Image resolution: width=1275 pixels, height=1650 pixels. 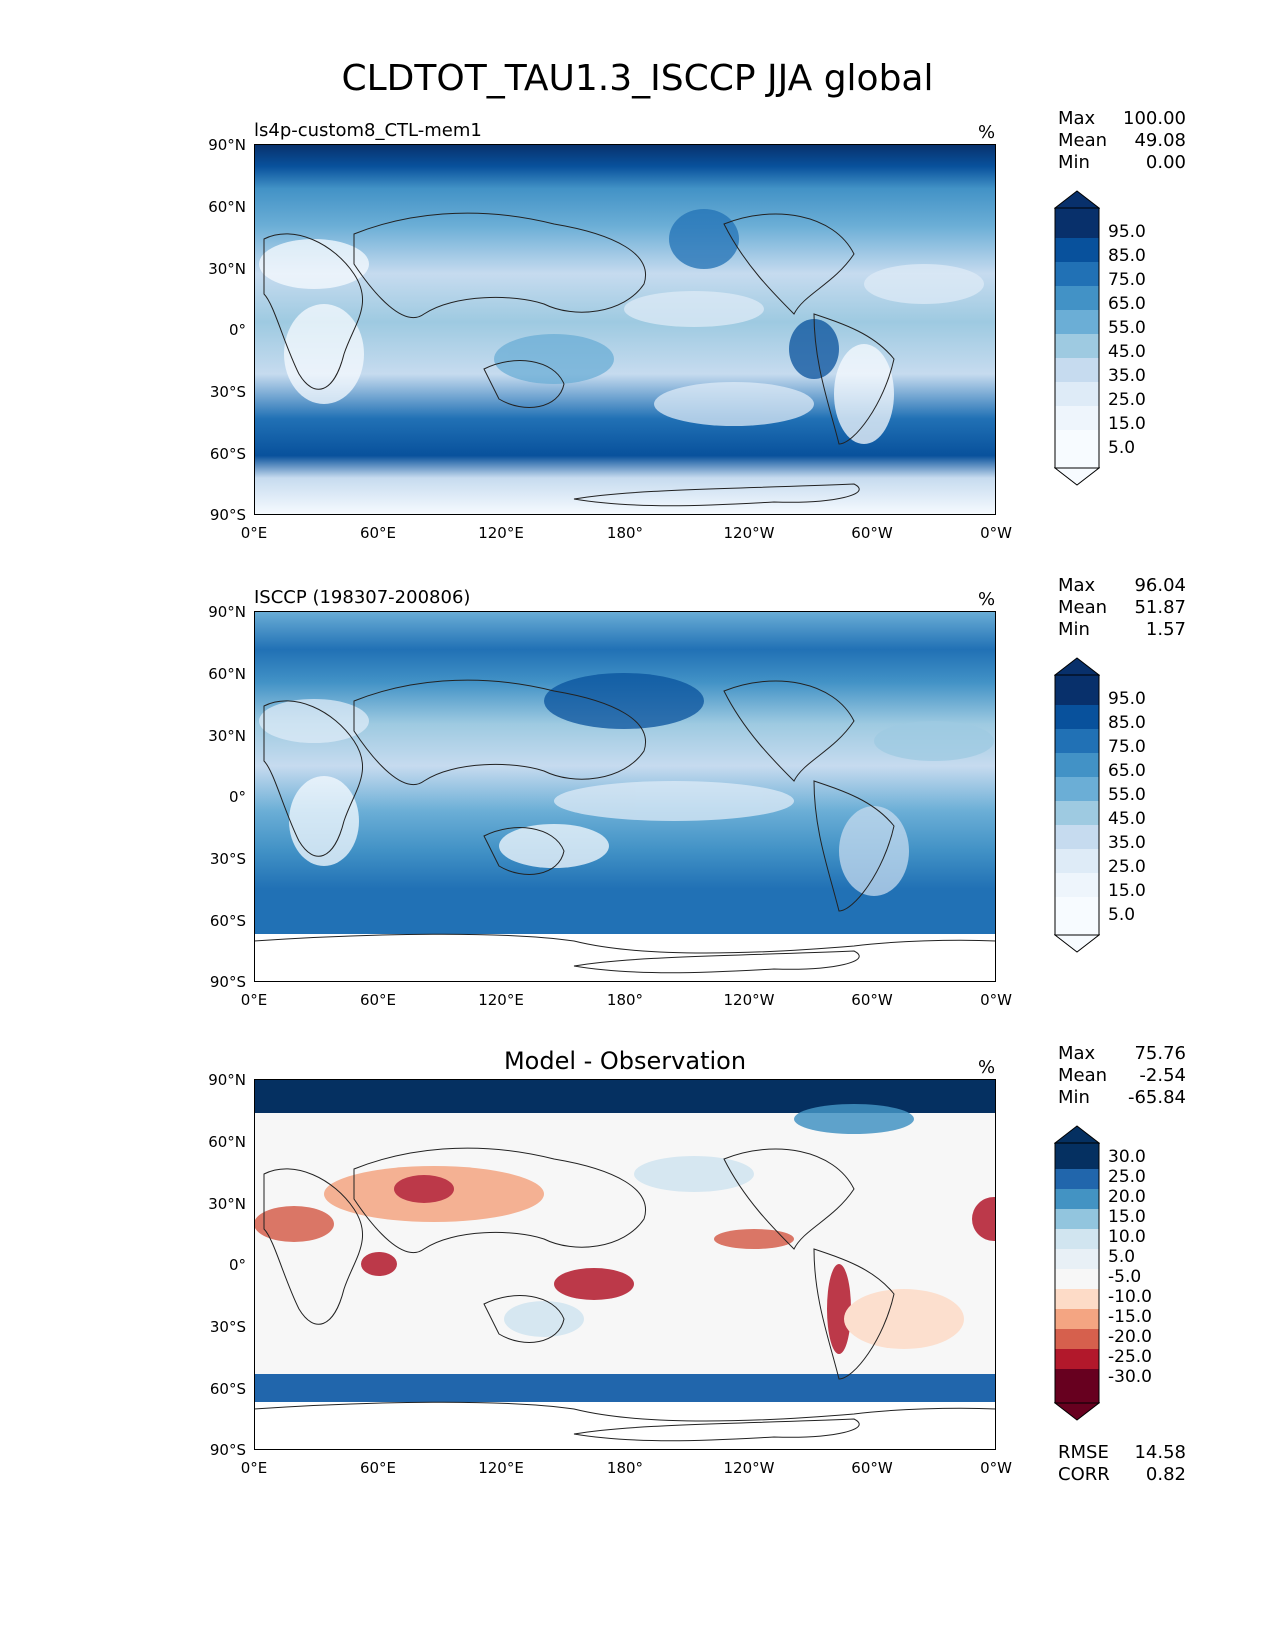 What do you see at coordinates (1122, 141) in the screenshot?
I see `panel-stats: Max 100.00 Mean 49.08 Min 0.00` at bounding box center [1122, 141].